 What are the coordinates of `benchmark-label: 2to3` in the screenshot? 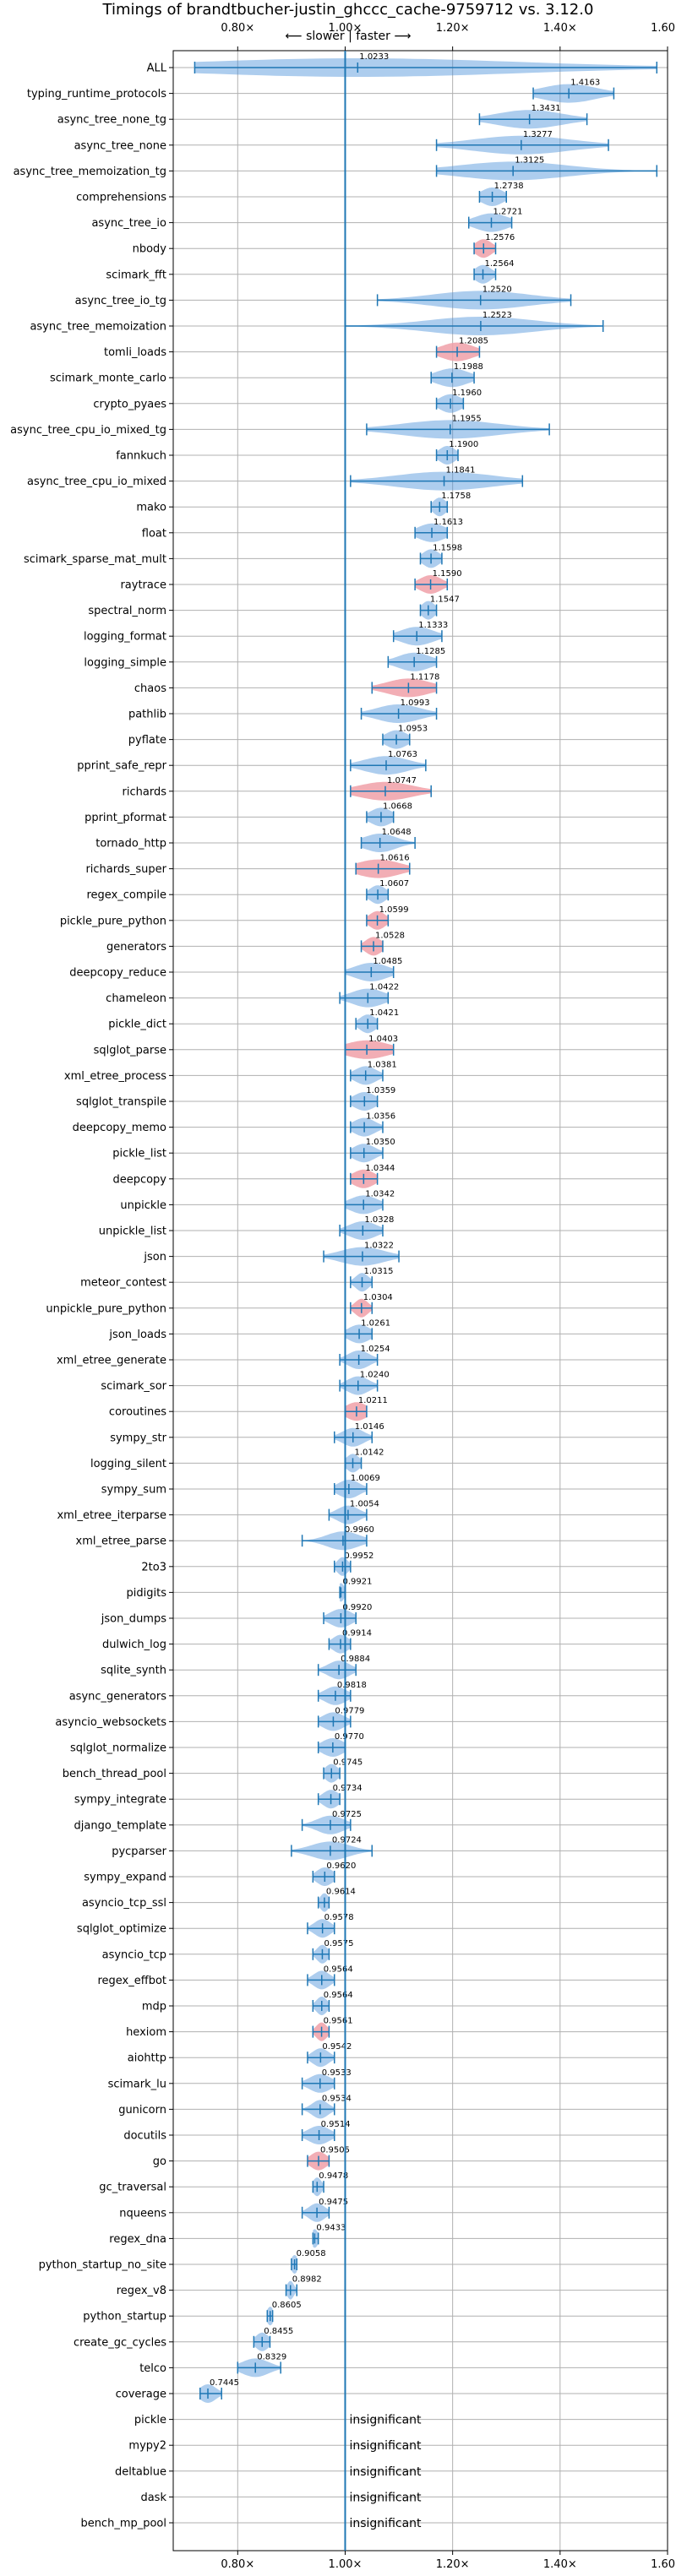 It's located at (153, 1567).